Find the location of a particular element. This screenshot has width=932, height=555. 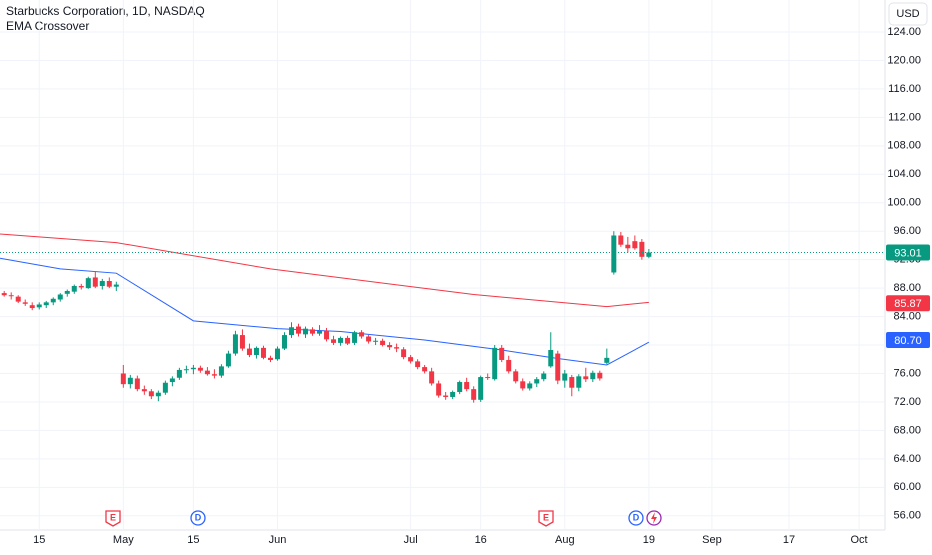

dividend-split-icon is located at coordinates (654, 518).